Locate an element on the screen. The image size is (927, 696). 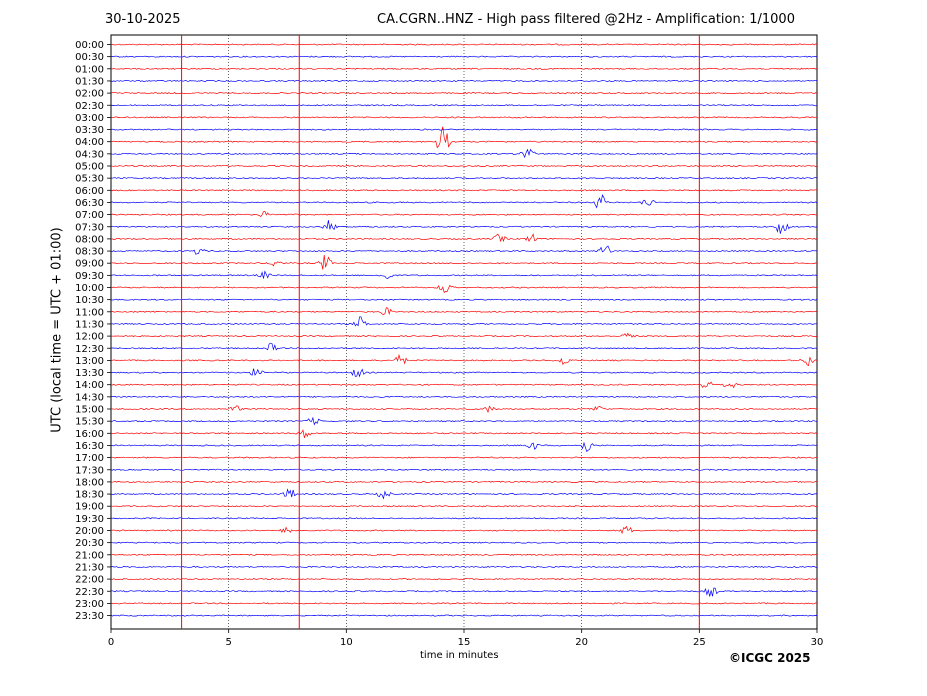
x-tick-label: 10 is located at coordinates (346, 642).